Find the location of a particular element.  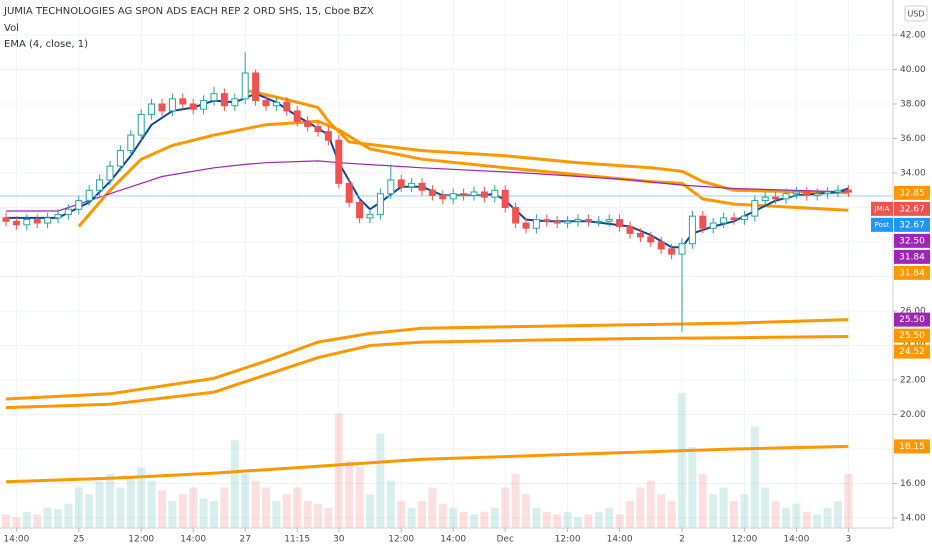

y-tick-label: 36.00 is located at coordinates (913, 139).